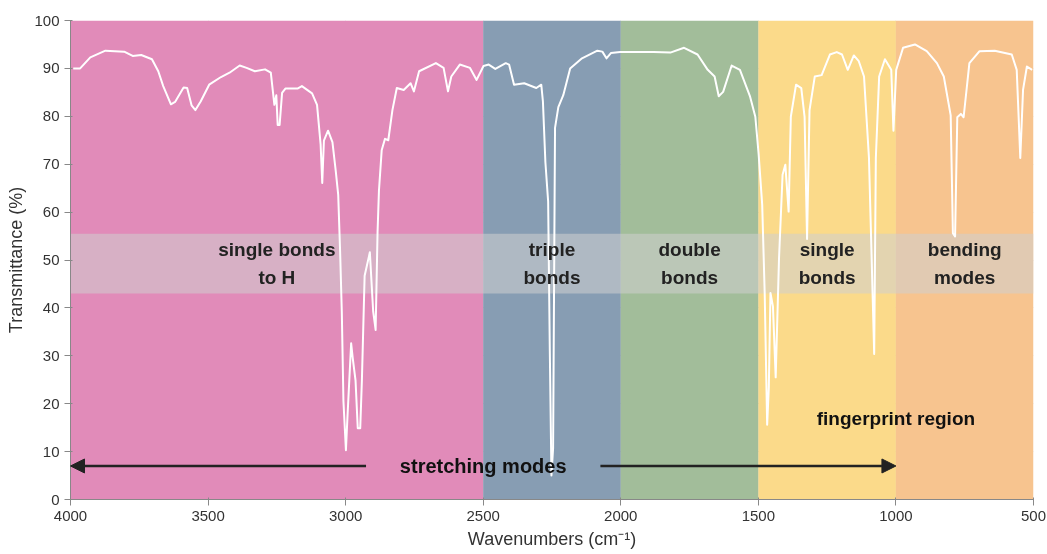 The height and width of the screenshot is (554, 1047). Describe the element at coordinates (51, 68) in the screenshot. I see `y-tick-label: 90` at that location.